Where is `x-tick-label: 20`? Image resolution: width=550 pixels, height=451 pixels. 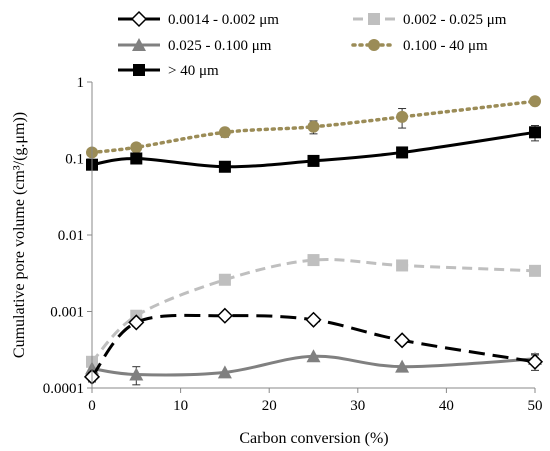 x-tick-label: 20 is located at coordinates (269, 406).